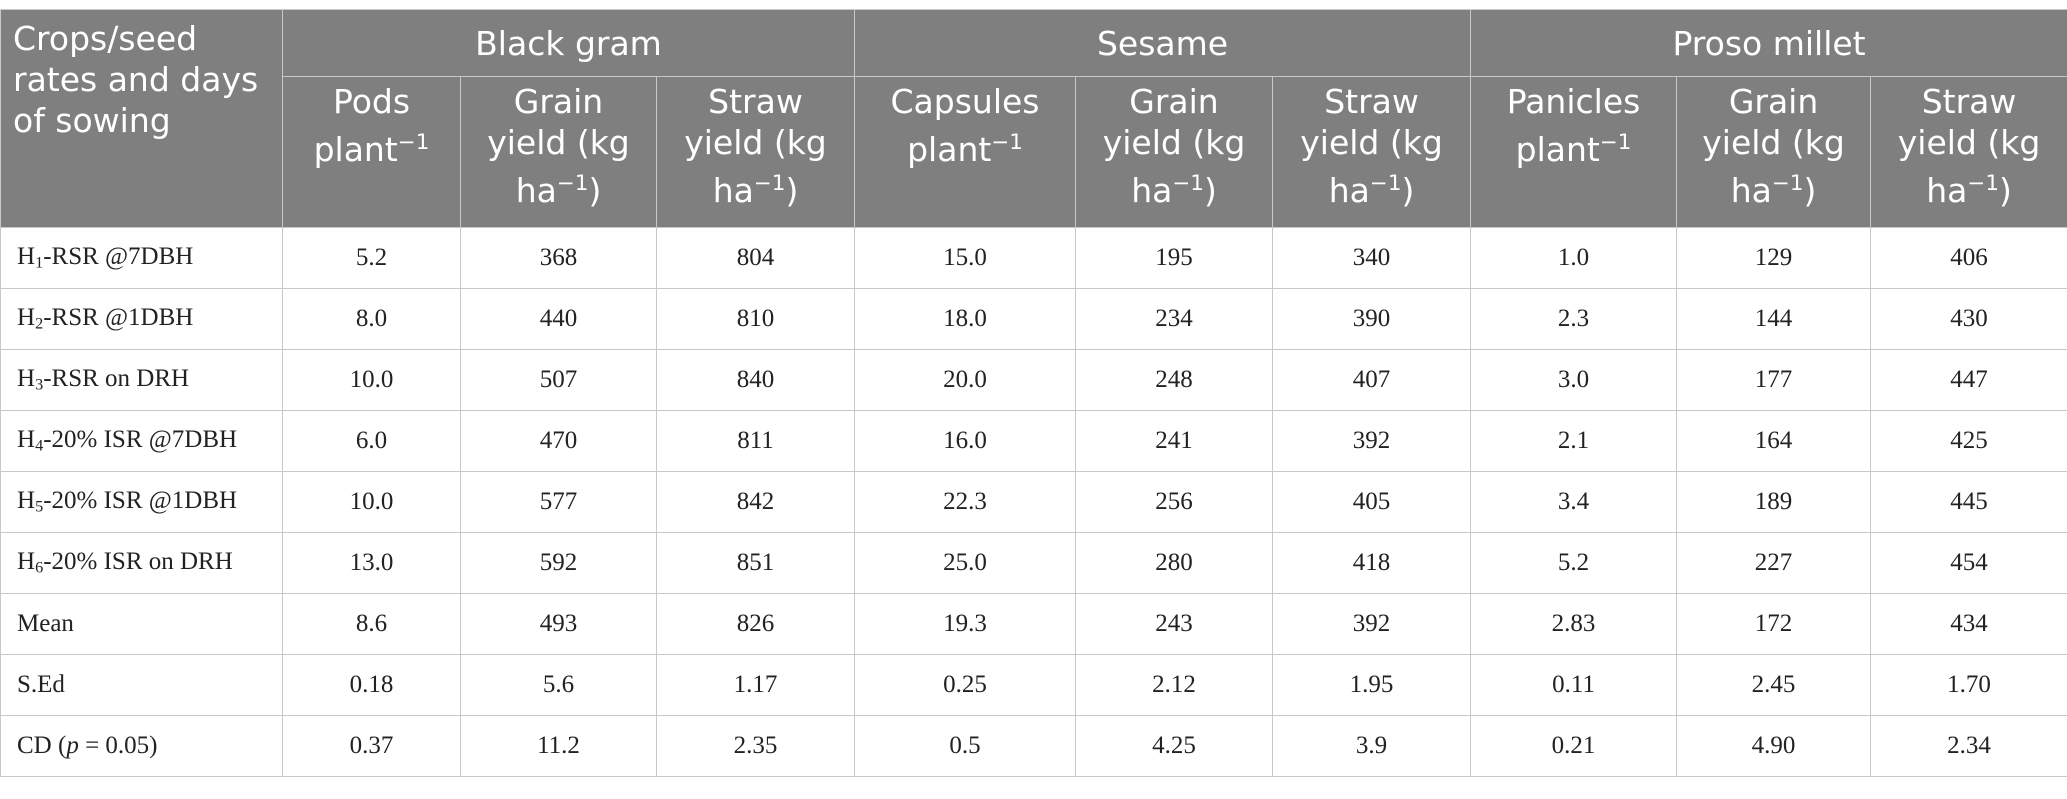 This screenshot has height=799, width=2067. What do you see at coordinates (965, 441) in the screenshot?
I see `cell: 16.0` at bounding box center [965, 441].